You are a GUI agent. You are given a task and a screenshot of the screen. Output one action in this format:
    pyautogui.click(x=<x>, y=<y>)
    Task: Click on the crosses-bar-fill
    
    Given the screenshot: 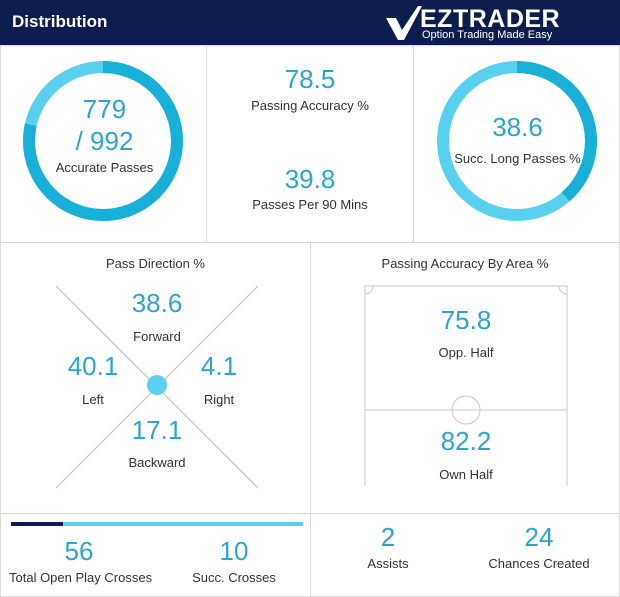 What is the action you would take?
    pyautogui.click(x=37, y=524)
    